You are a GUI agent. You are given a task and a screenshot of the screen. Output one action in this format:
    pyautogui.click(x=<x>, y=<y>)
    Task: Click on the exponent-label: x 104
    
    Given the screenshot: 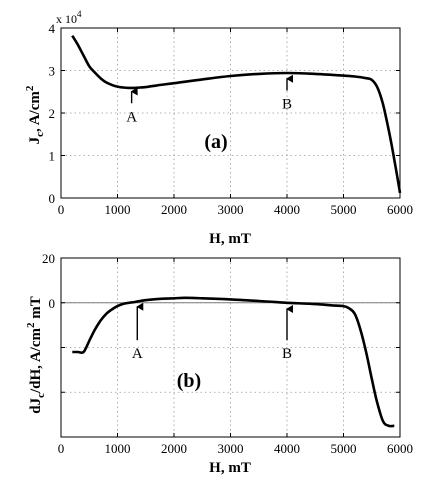 What is the action you would take?
    pyautogui.click(x=69, y=17)
    